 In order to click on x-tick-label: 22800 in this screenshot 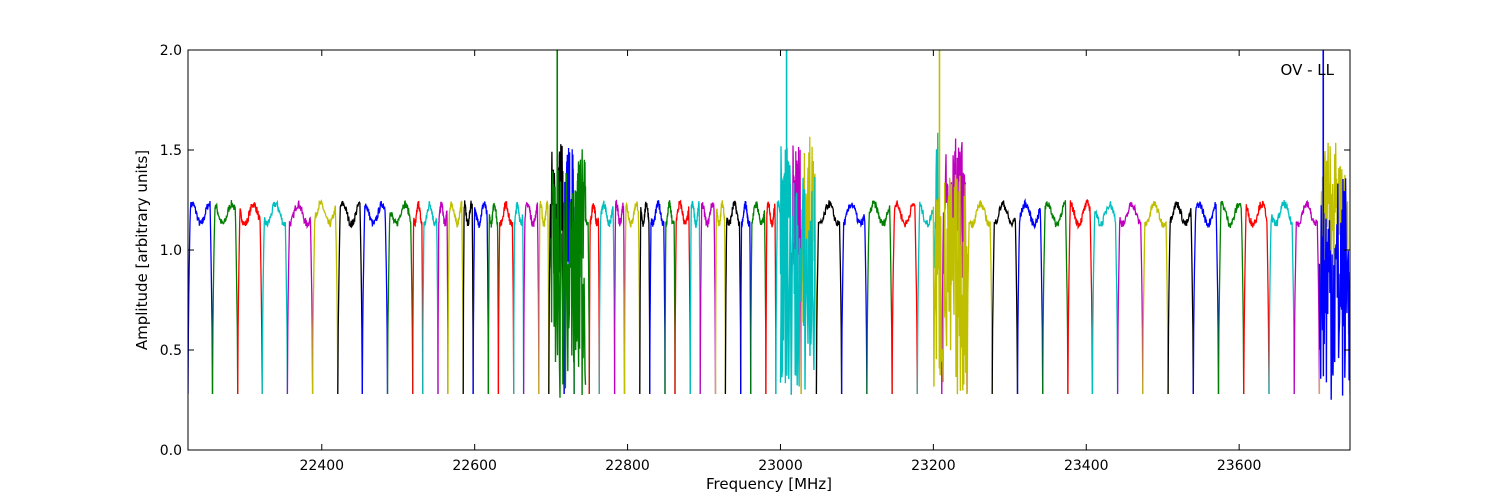, I will do `click(627, 466)`.